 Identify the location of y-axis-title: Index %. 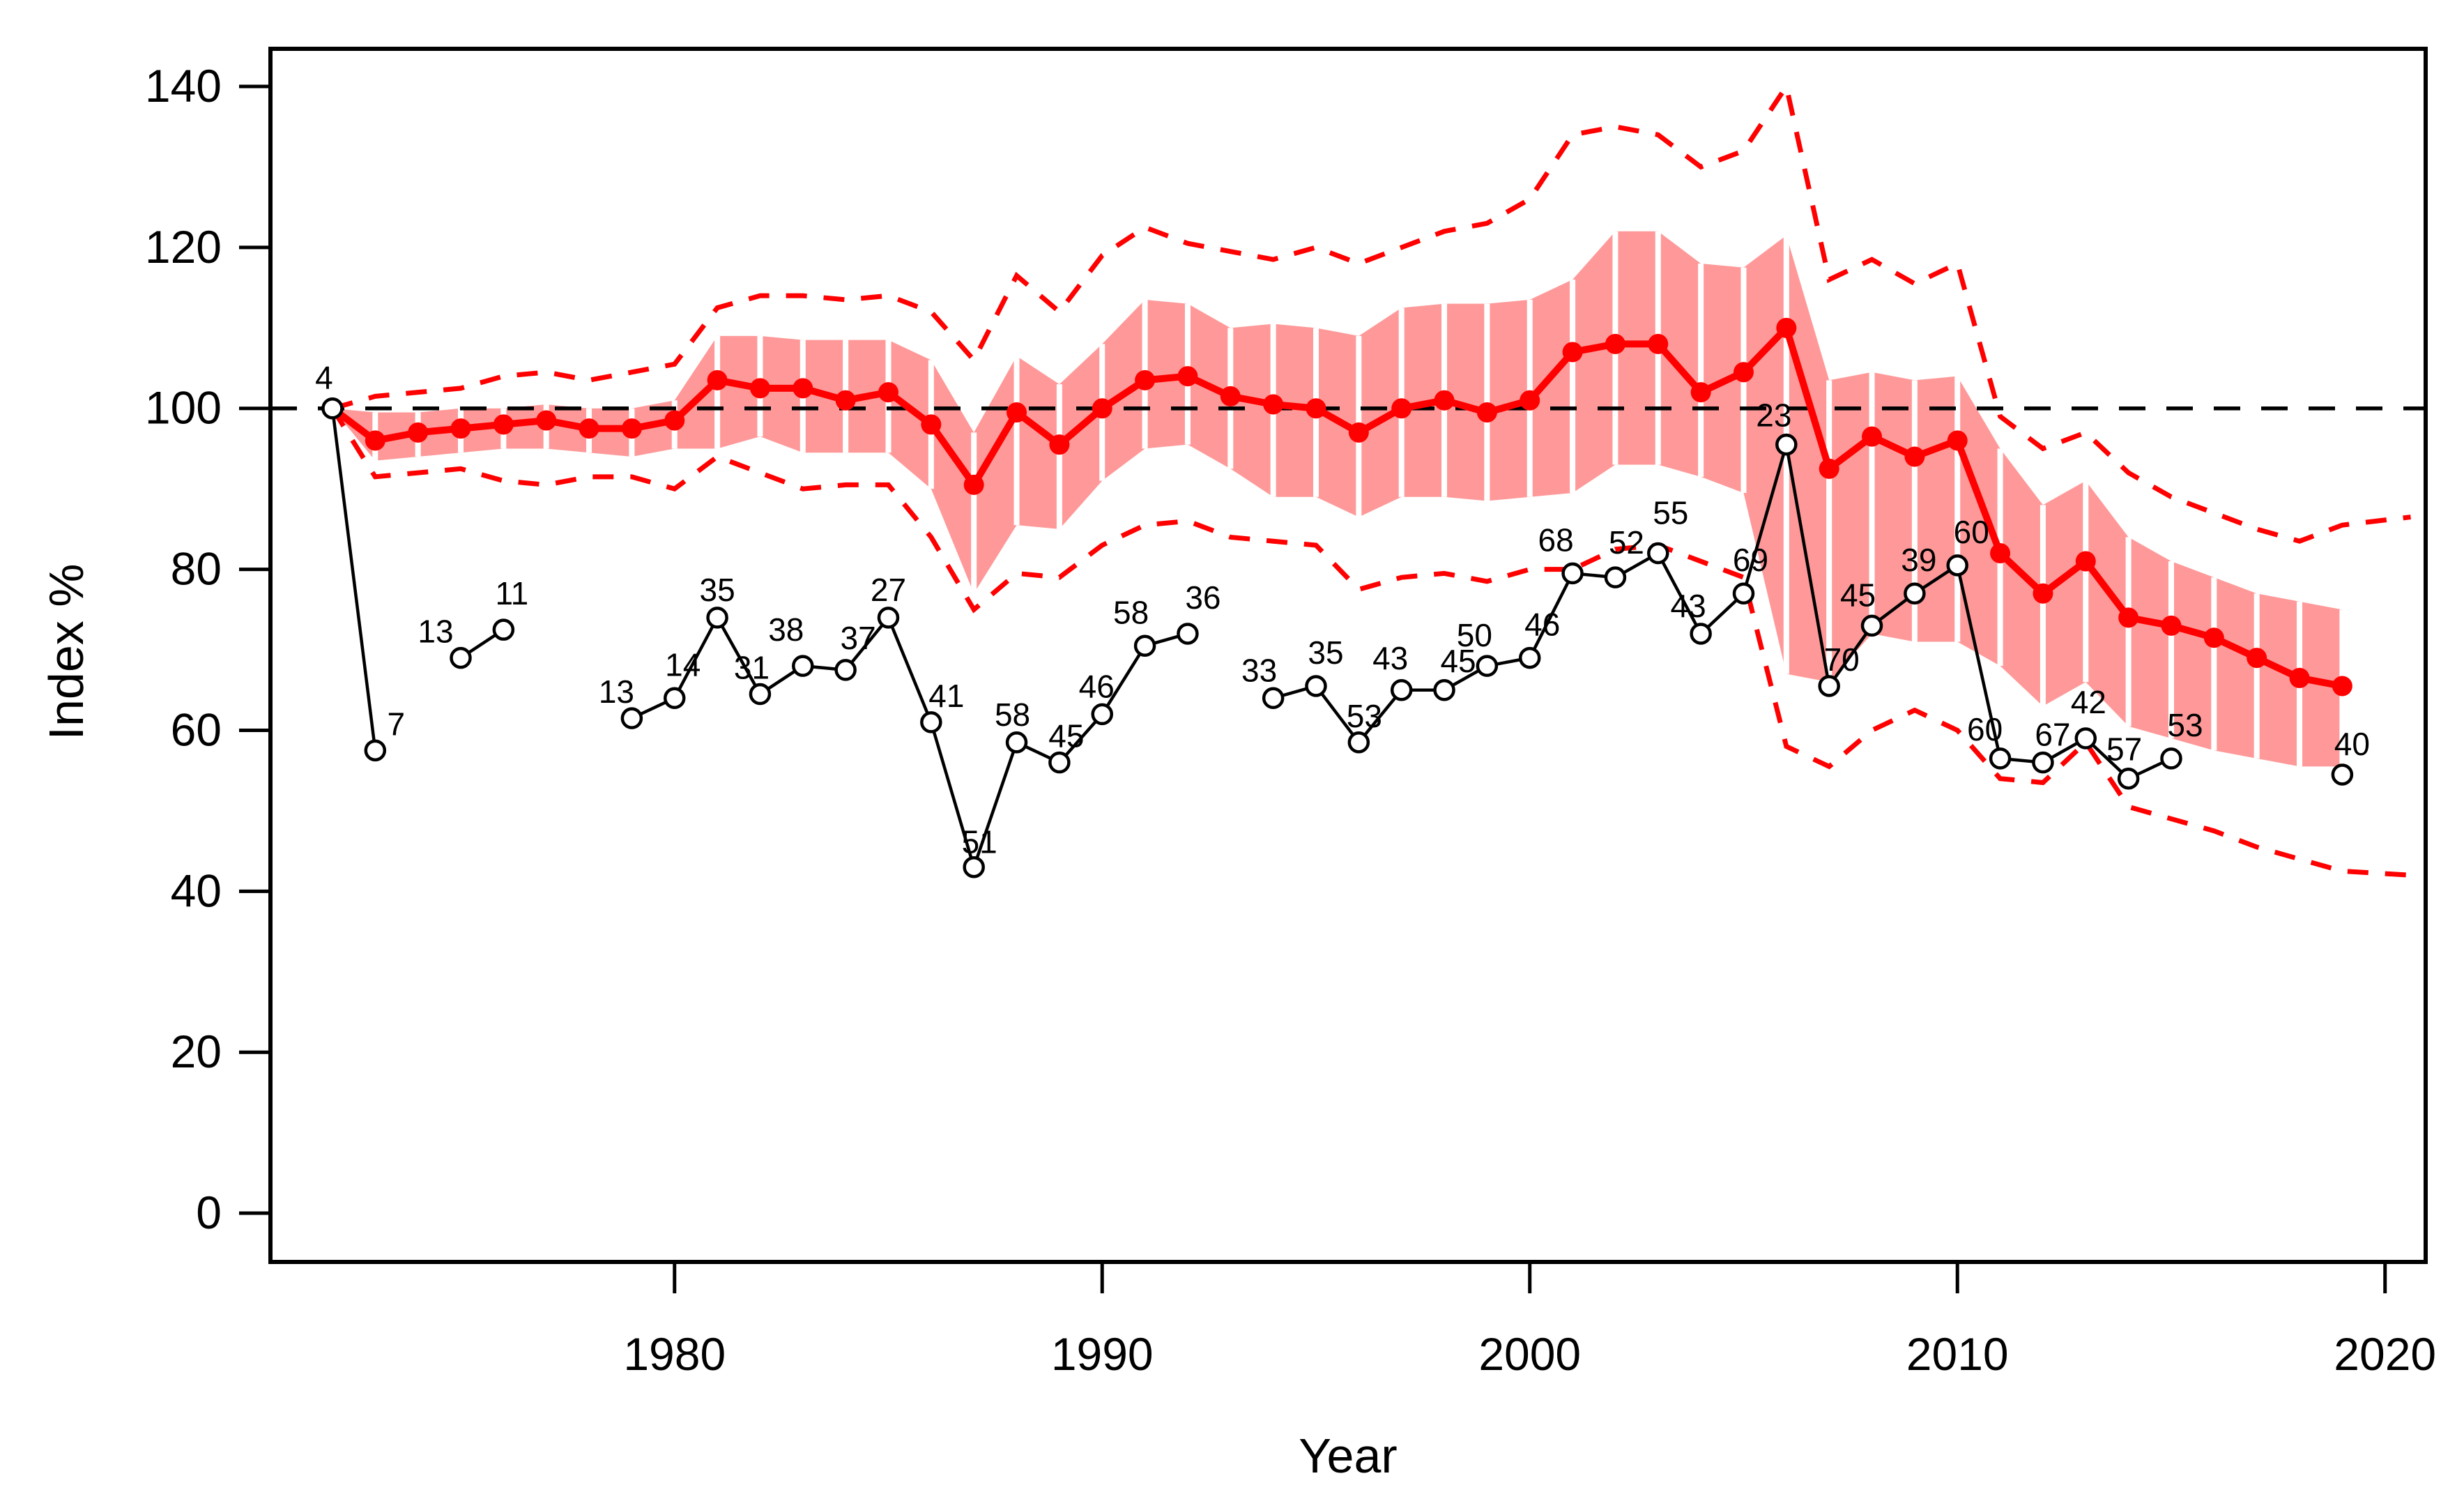
(66, 651).